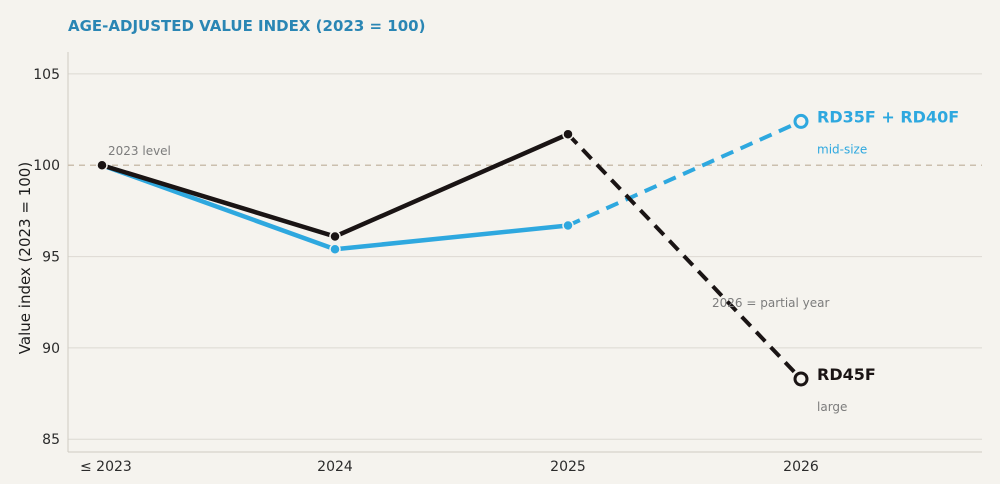  Describe the element at coordinates (139, 151) in the screenshot. I see `reference-line-label: 2023 level` at that location.